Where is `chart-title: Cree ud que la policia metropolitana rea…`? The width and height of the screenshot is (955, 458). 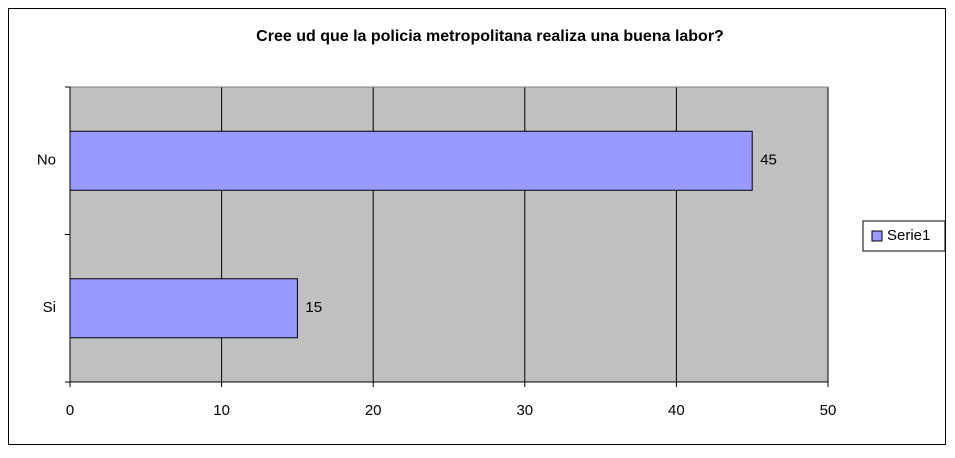
chart-title: Cree ud que la policia metropolitana rea… is located at coordinates (490, 36).